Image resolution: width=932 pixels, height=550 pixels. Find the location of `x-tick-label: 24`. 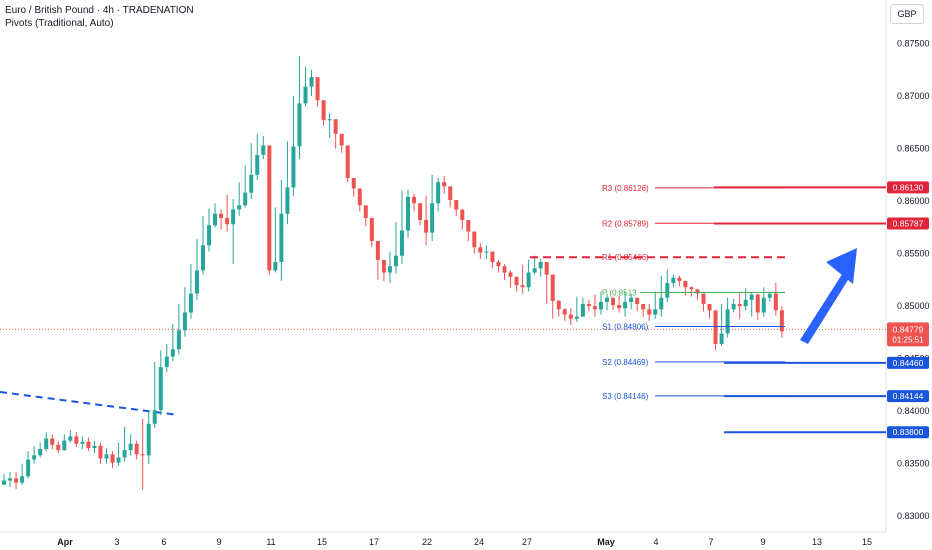

x-tick-label: 24 is located at coordinates (479, 542).